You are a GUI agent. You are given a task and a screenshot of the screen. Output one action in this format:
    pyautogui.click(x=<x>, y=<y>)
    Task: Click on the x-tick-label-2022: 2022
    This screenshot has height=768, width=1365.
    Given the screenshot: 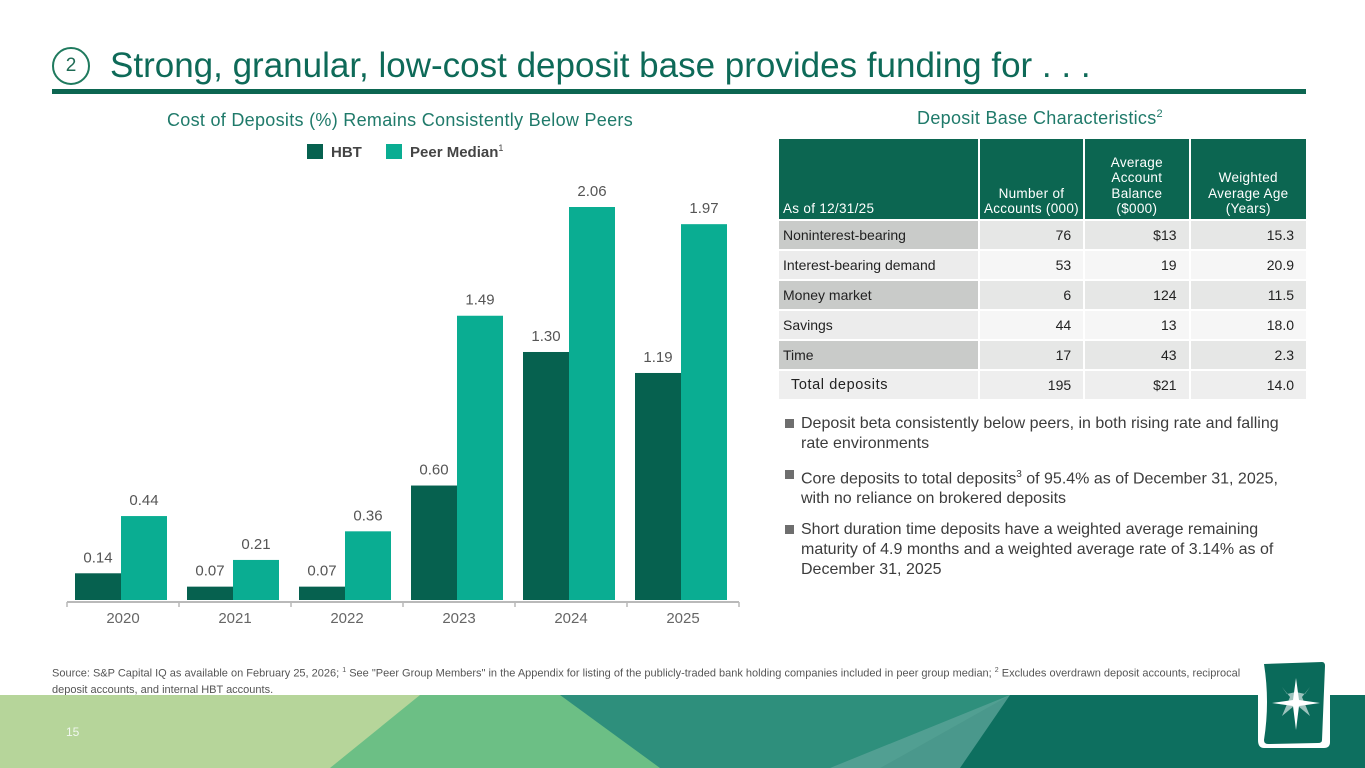 What is the action you would take?
    pyautogui.click(x=346, y=618)
    